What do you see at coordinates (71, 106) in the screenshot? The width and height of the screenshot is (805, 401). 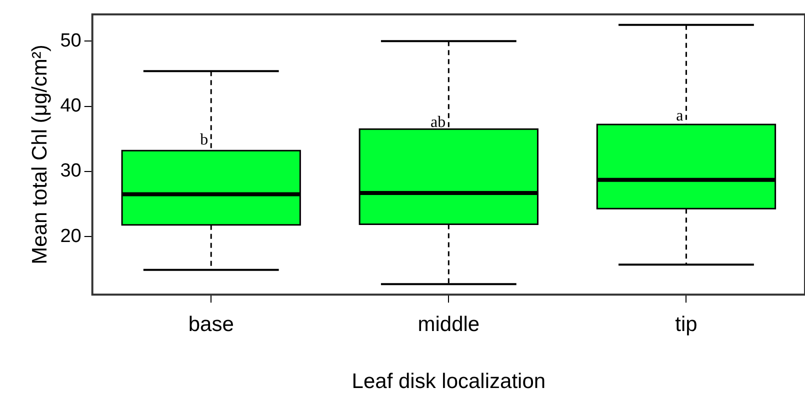 I see `y-tick-label: 40` at bounding box center [71, 106].